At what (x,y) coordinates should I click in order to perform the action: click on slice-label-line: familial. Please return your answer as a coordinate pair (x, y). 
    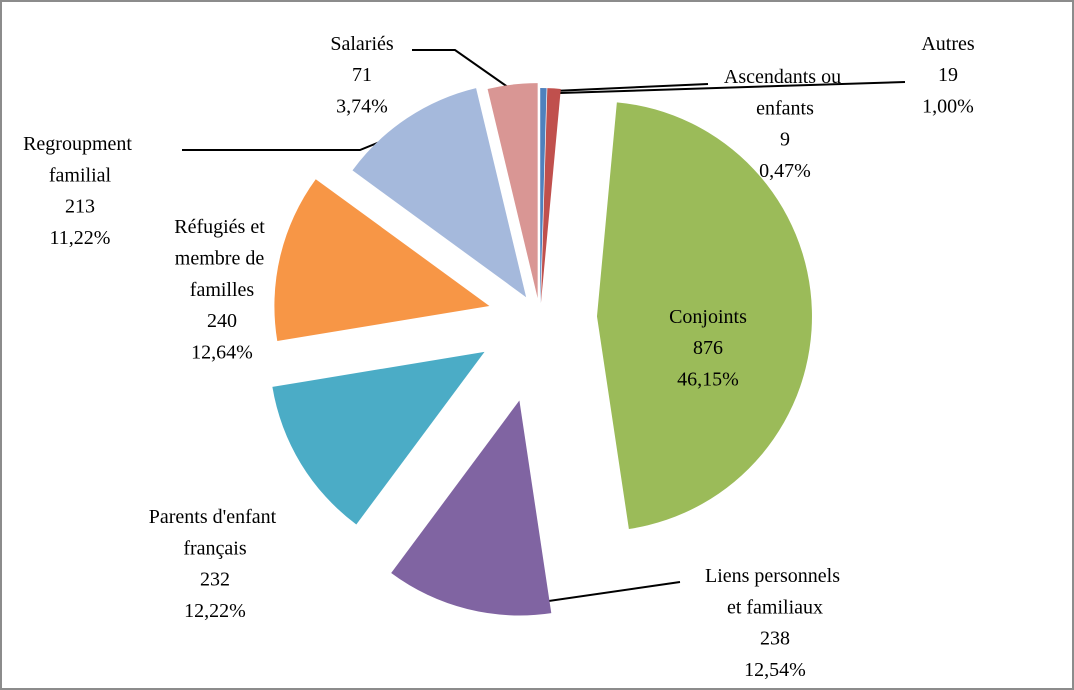
    Looking at the image, I should click on (80, 175).